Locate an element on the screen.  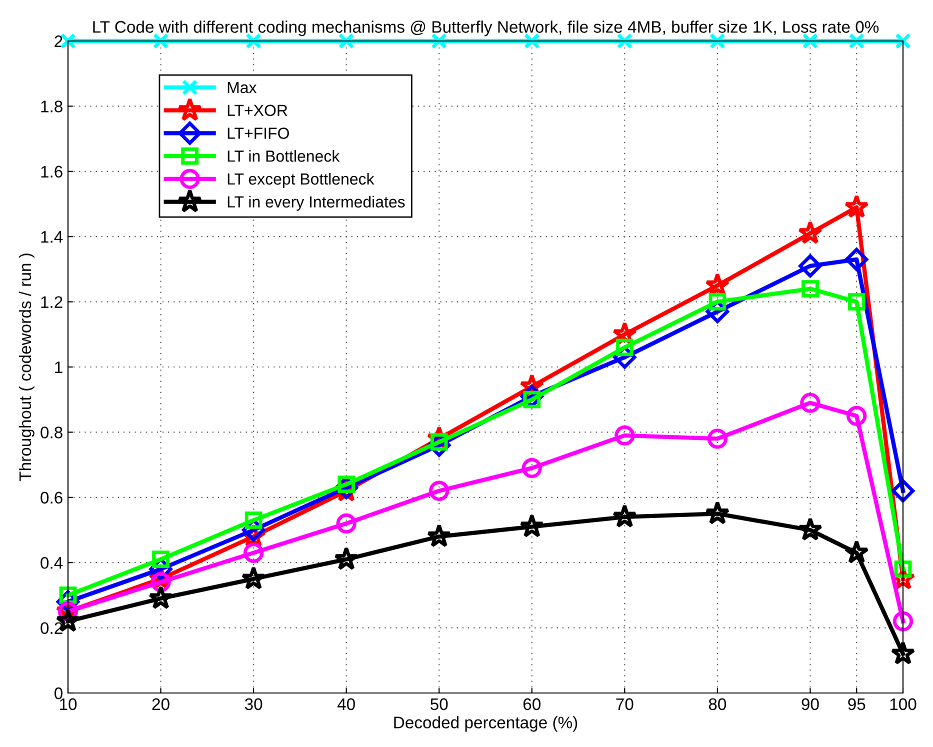
y-tick-label: 1.4 is located at coordinates (52, 237).